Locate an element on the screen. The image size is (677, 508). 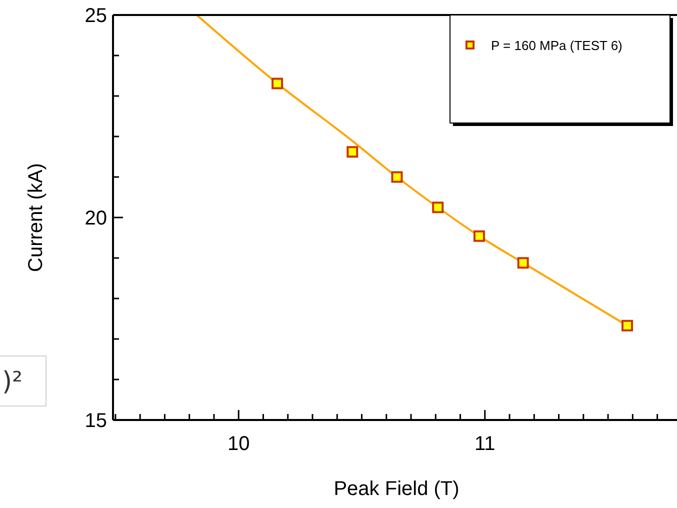
y-tick-label: 25 is located at coordinates (95, 16).